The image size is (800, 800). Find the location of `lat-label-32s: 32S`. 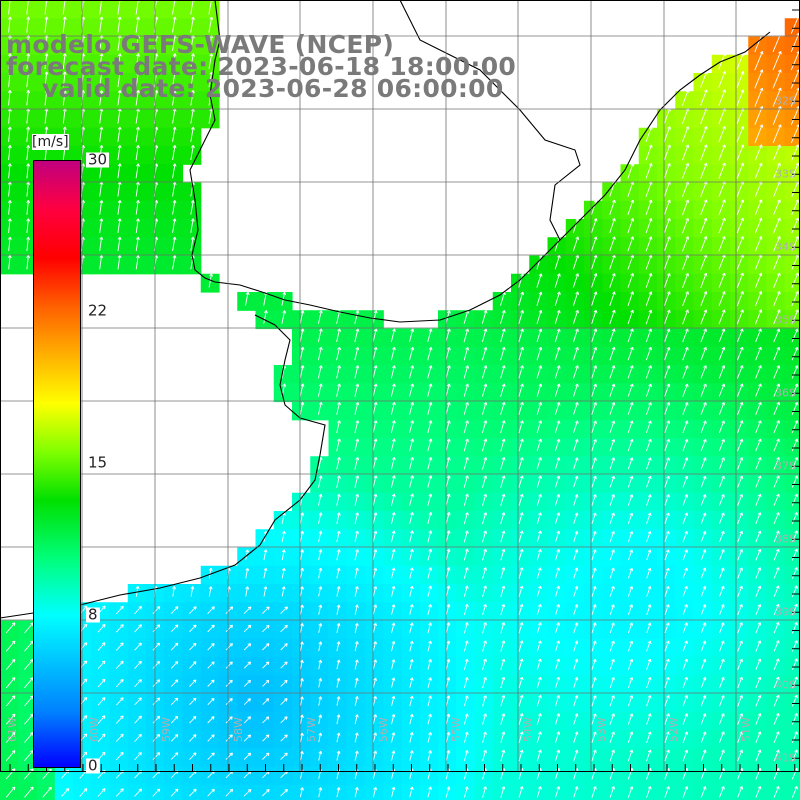

lat-label-32s: 32S is located at coordinates (785, 101).